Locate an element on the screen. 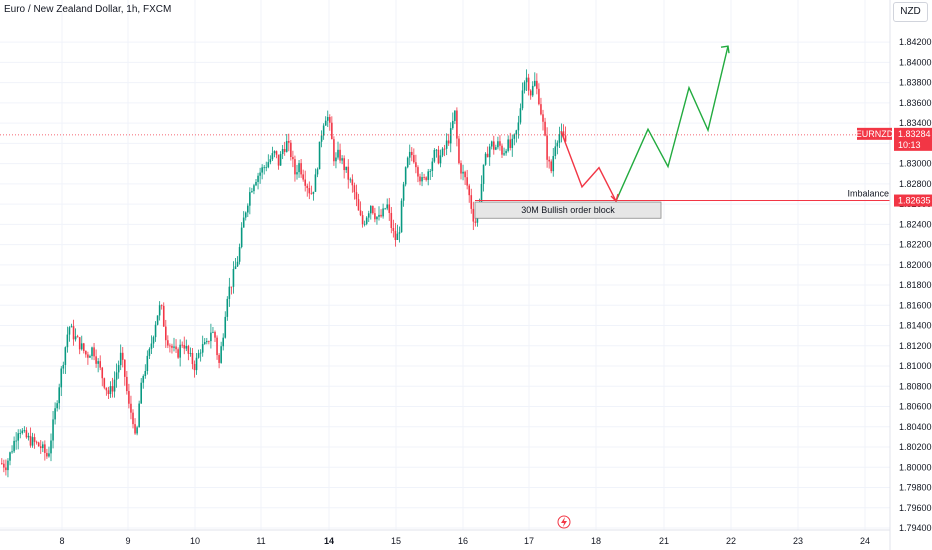 The height and width of the screenshot is (550, 932). current-price-tag is located at coordinates (913, 139).